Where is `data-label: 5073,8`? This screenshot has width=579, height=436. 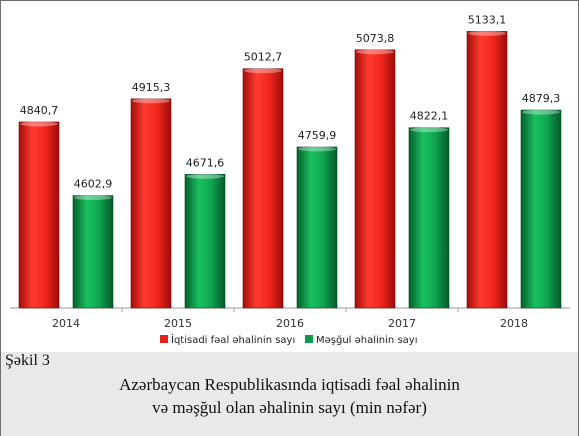 data-label: 5073,8 is located at coordinates (375, 38).